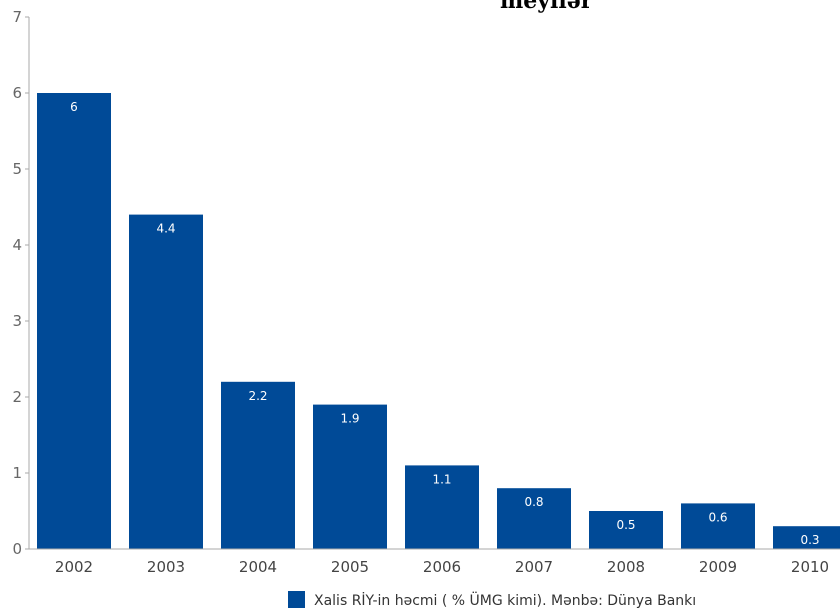  I want to click on y-tick-label: 3, so click(17, 321).